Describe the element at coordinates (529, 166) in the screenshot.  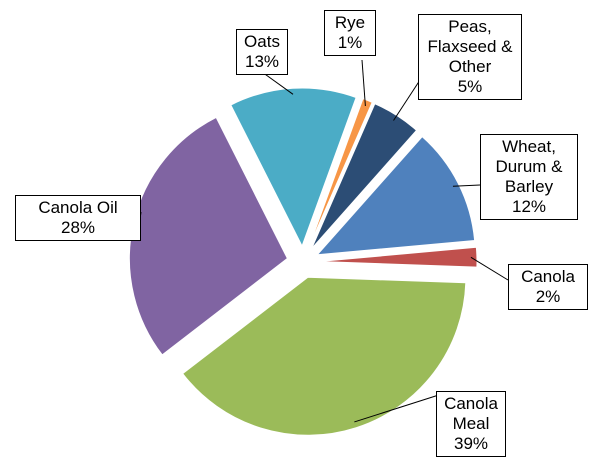
I see `category-label: Wheat, Durum & Barley` at that location.